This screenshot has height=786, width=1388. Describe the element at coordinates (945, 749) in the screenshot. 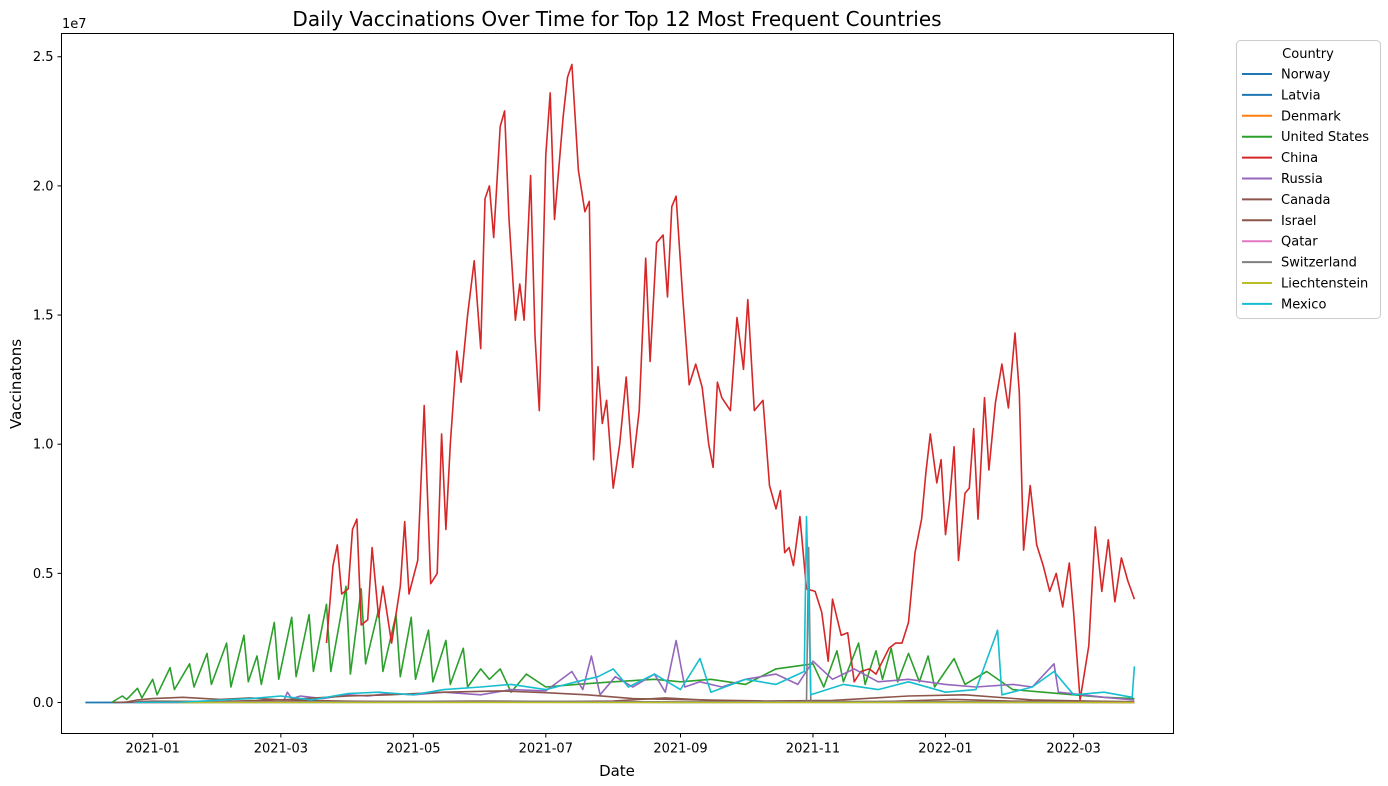

I see `x-tick-label: 2022-01` at that location.